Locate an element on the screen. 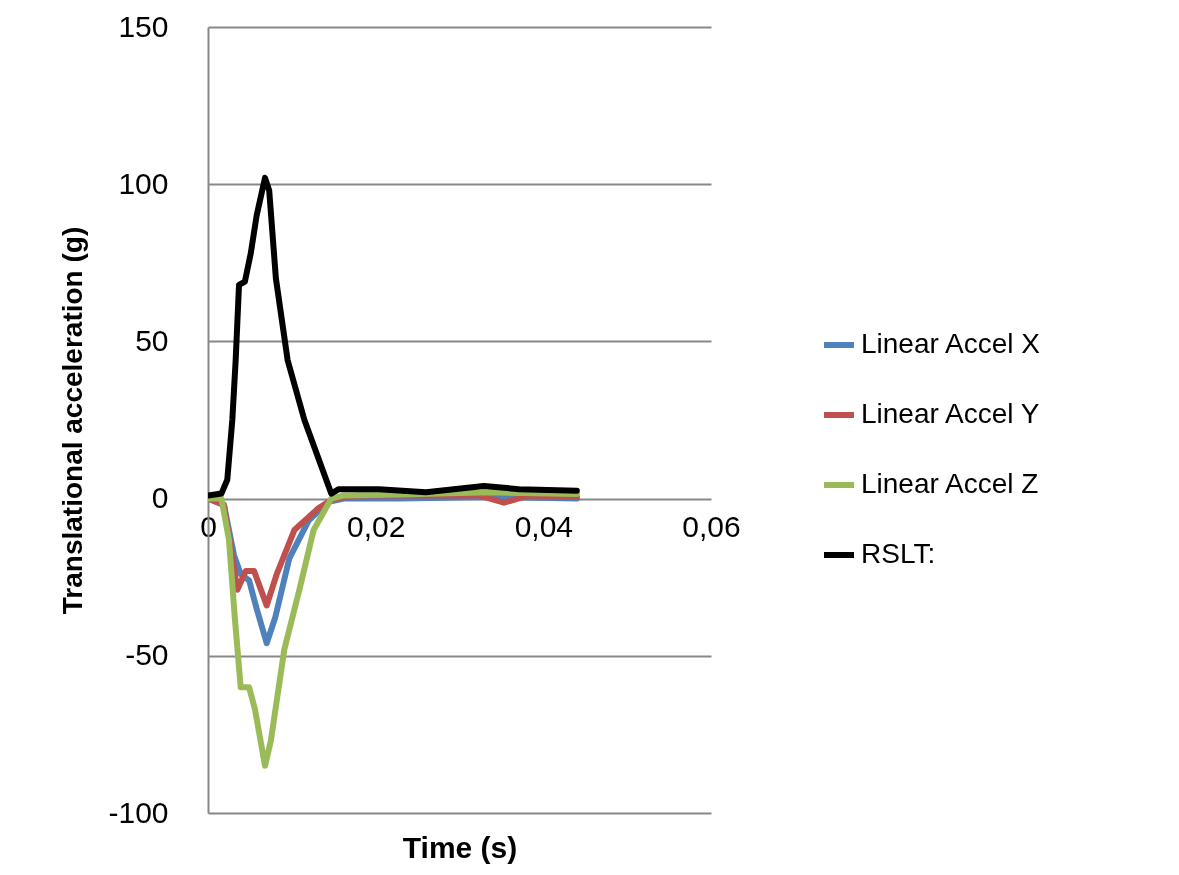 The height and width of the screenshot is (875, 1179). legend-label: Linear Accel Y is located at coordinates (950, 413).